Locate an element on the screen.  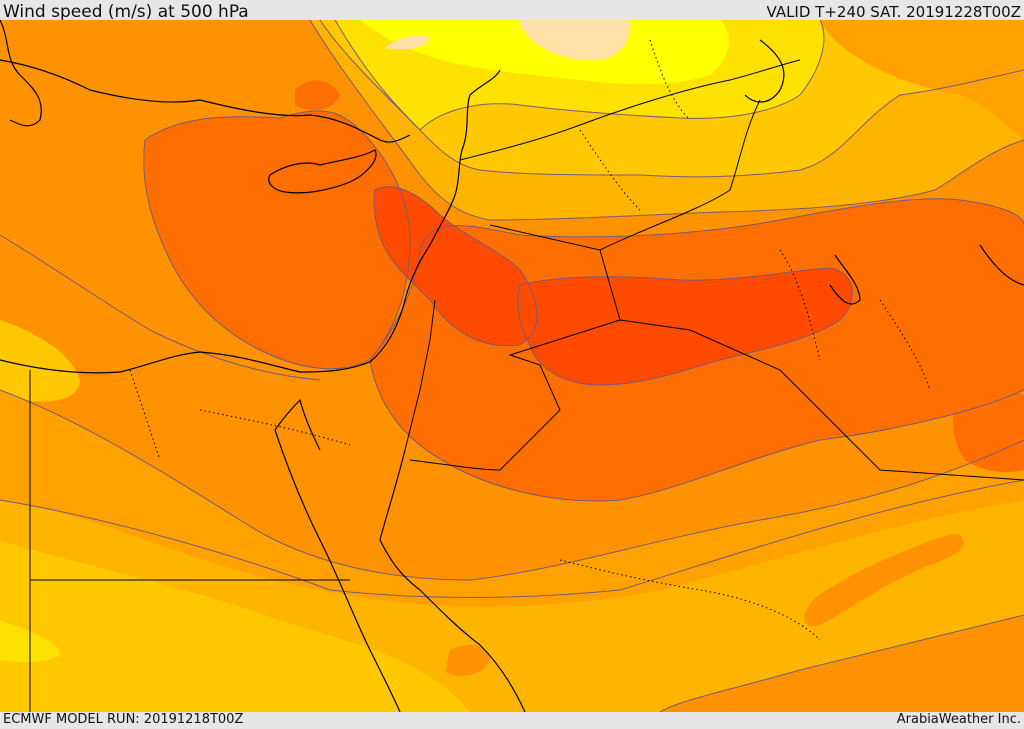
wind-band-orange-southeast is located at coordinates (842, 663).